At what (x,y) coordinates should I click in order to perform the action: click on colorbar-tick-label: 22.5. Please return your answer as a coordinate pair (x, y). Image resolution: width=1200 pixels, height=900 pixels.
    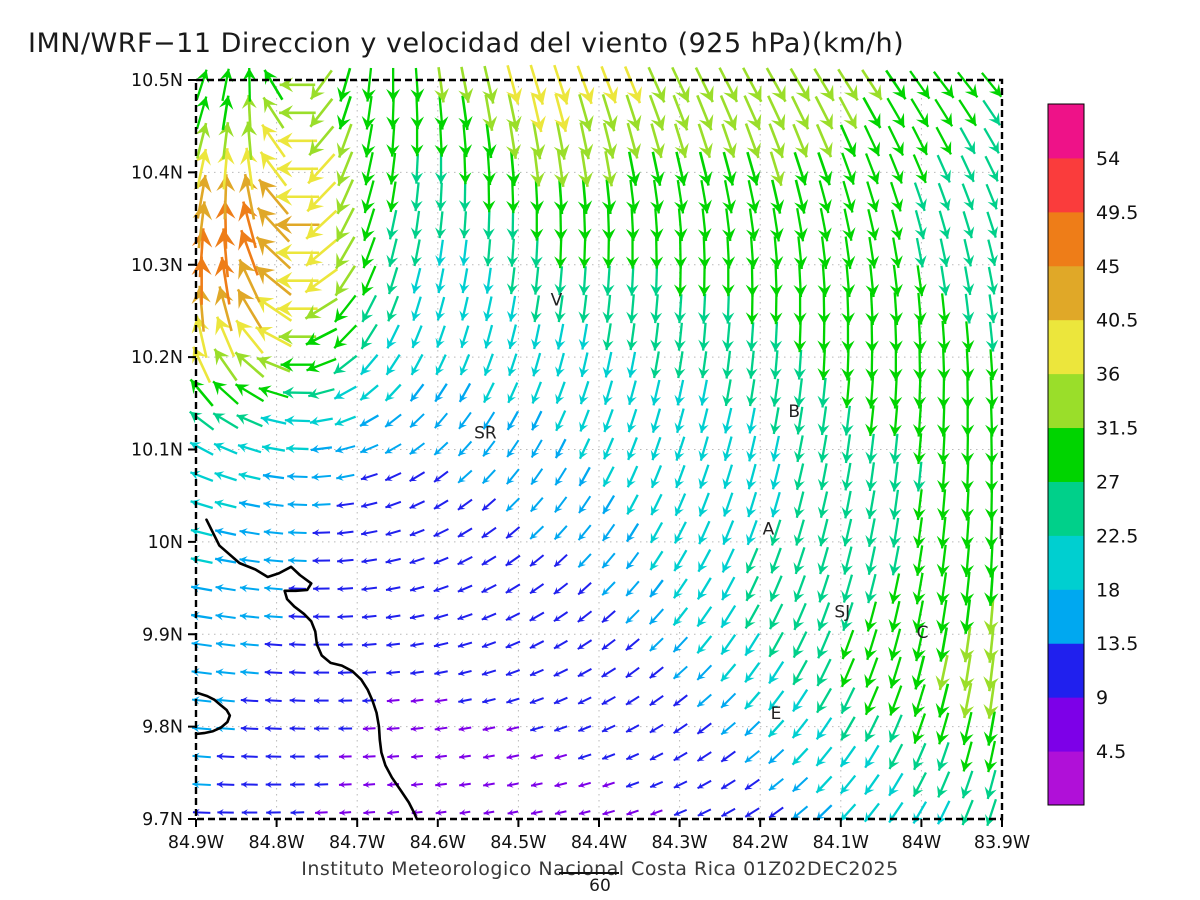
    Looking at the image, I should click on (1117, 536).